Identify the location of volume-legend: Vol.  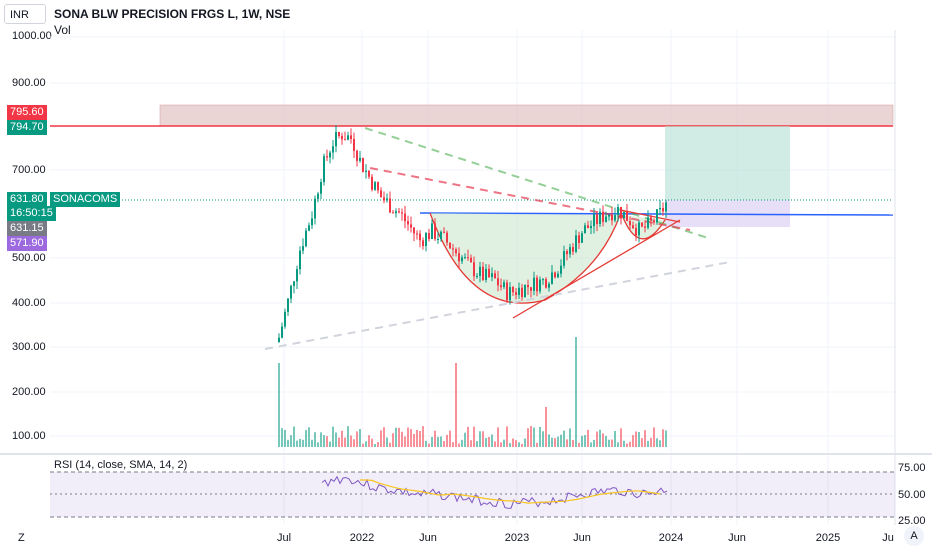
(62, 30).